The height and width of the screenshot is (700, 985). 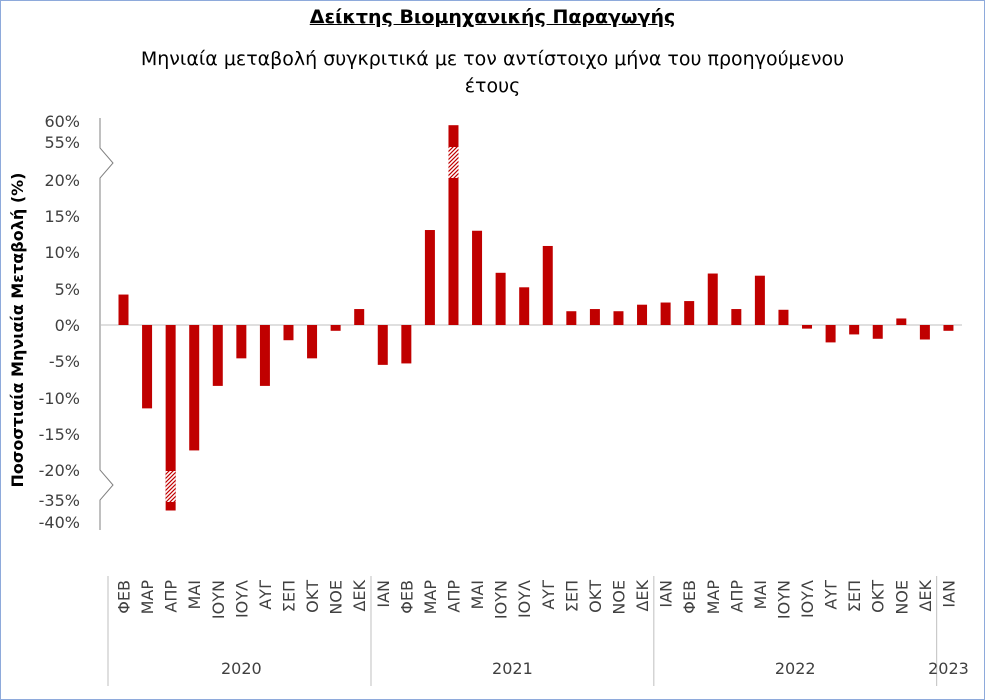 What do you see at coordinates (795, 668) in the screenshot?
I see `year-label: 2022` at bounding box center [795, 668].